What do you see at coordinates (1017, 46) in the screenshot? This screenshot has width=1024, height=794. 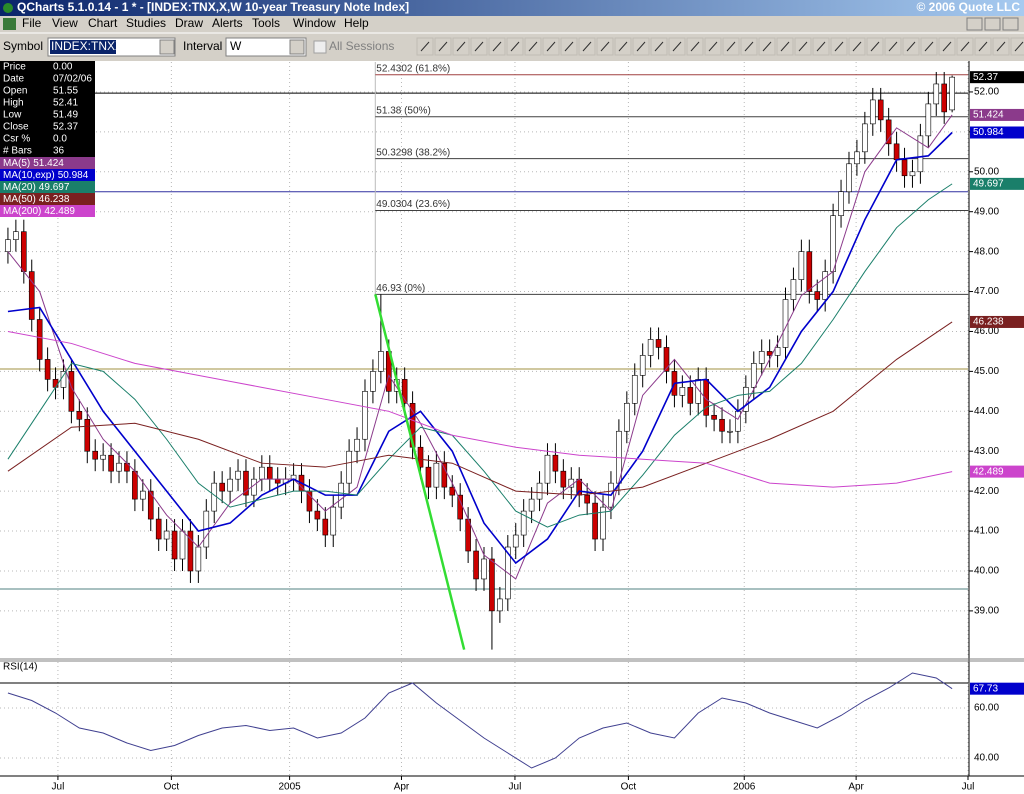 I see `tool-button` at bounding box center [1017, 46].